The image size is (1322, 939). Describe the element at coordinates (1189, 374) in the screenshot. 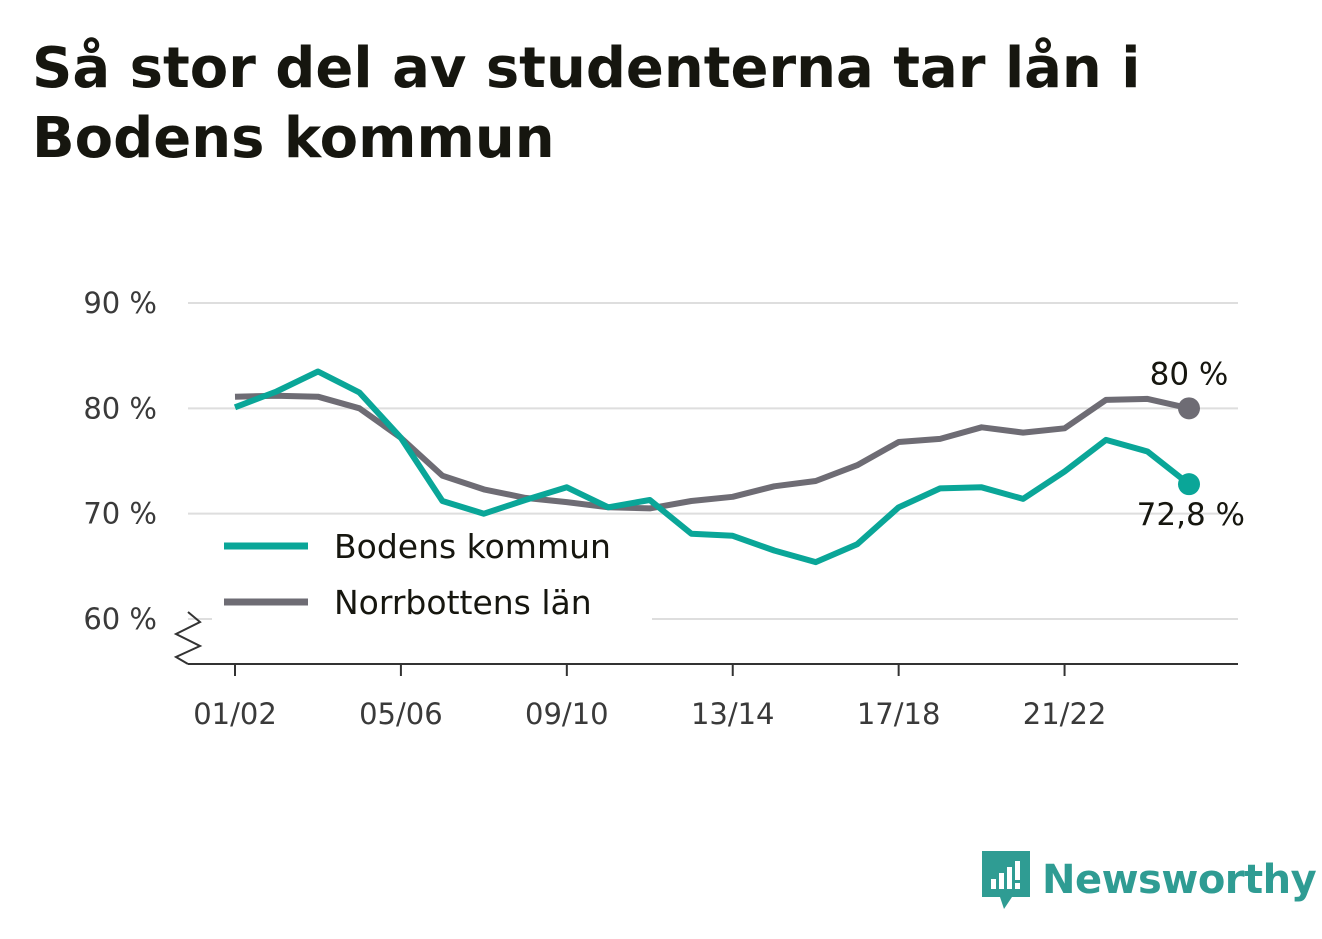

I see `end-value-label: 80 %` at that location.